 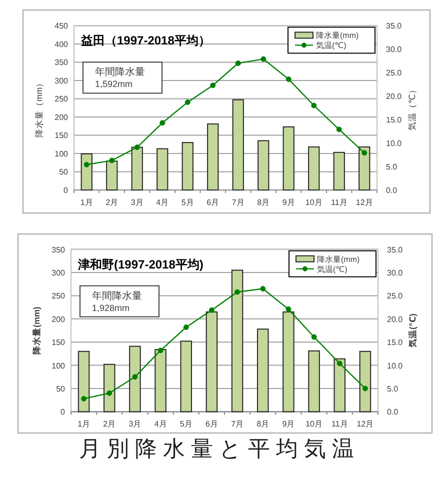 What do you see at coordinates (61, 99) in the screenshot?
I see `y-tick-label: 250` at bounding box center [61, 99].